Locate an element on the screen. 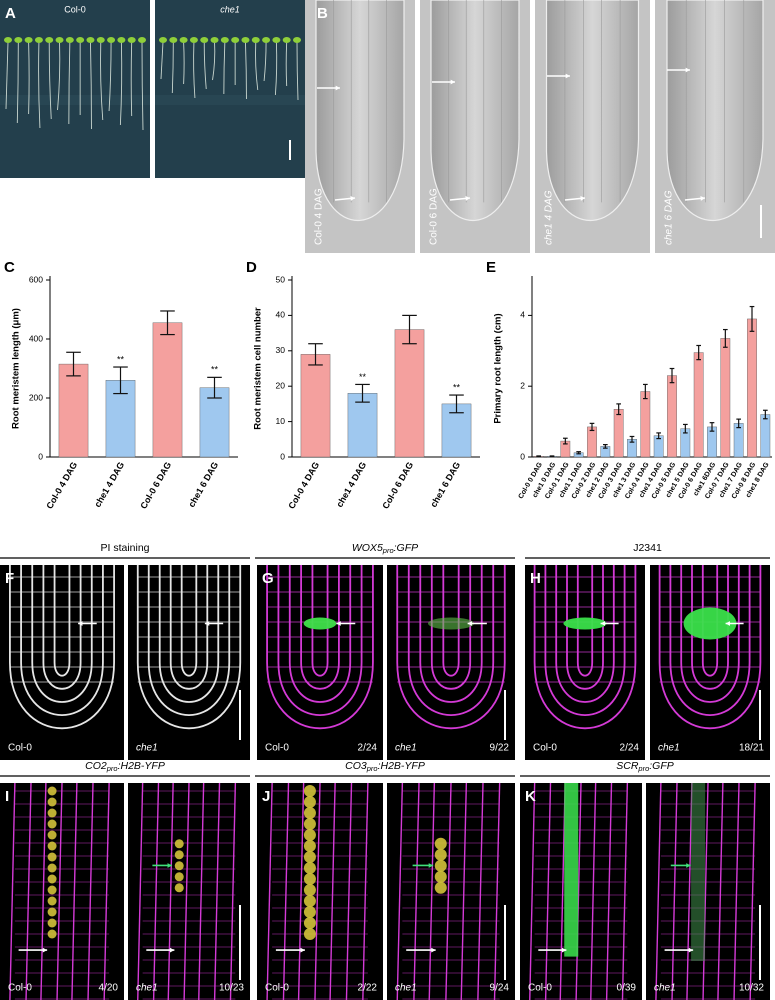  y-tick-label: 2 is located at coordinates (522, 385).